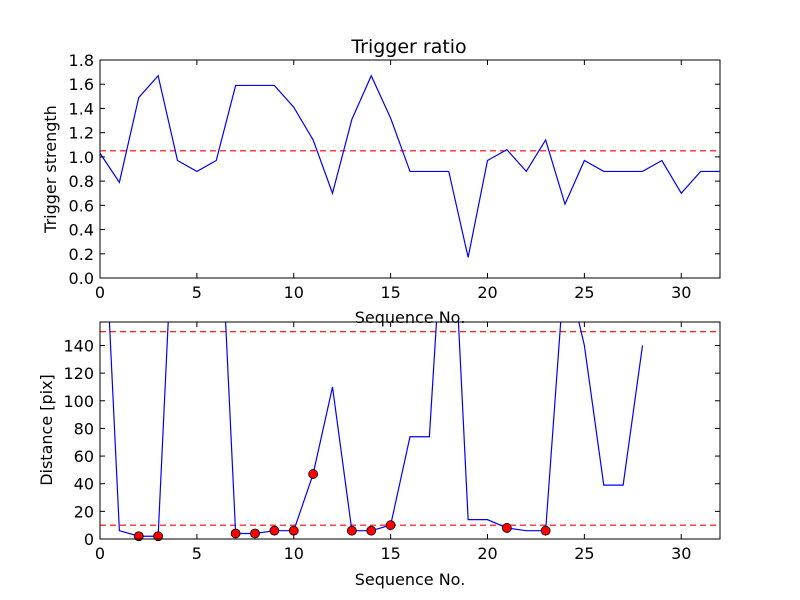 This screenshot has width=800, height=600. Describe the element at coordinates (78, 373) in the screenshot. I see `y-tick-label: 120` at that location.